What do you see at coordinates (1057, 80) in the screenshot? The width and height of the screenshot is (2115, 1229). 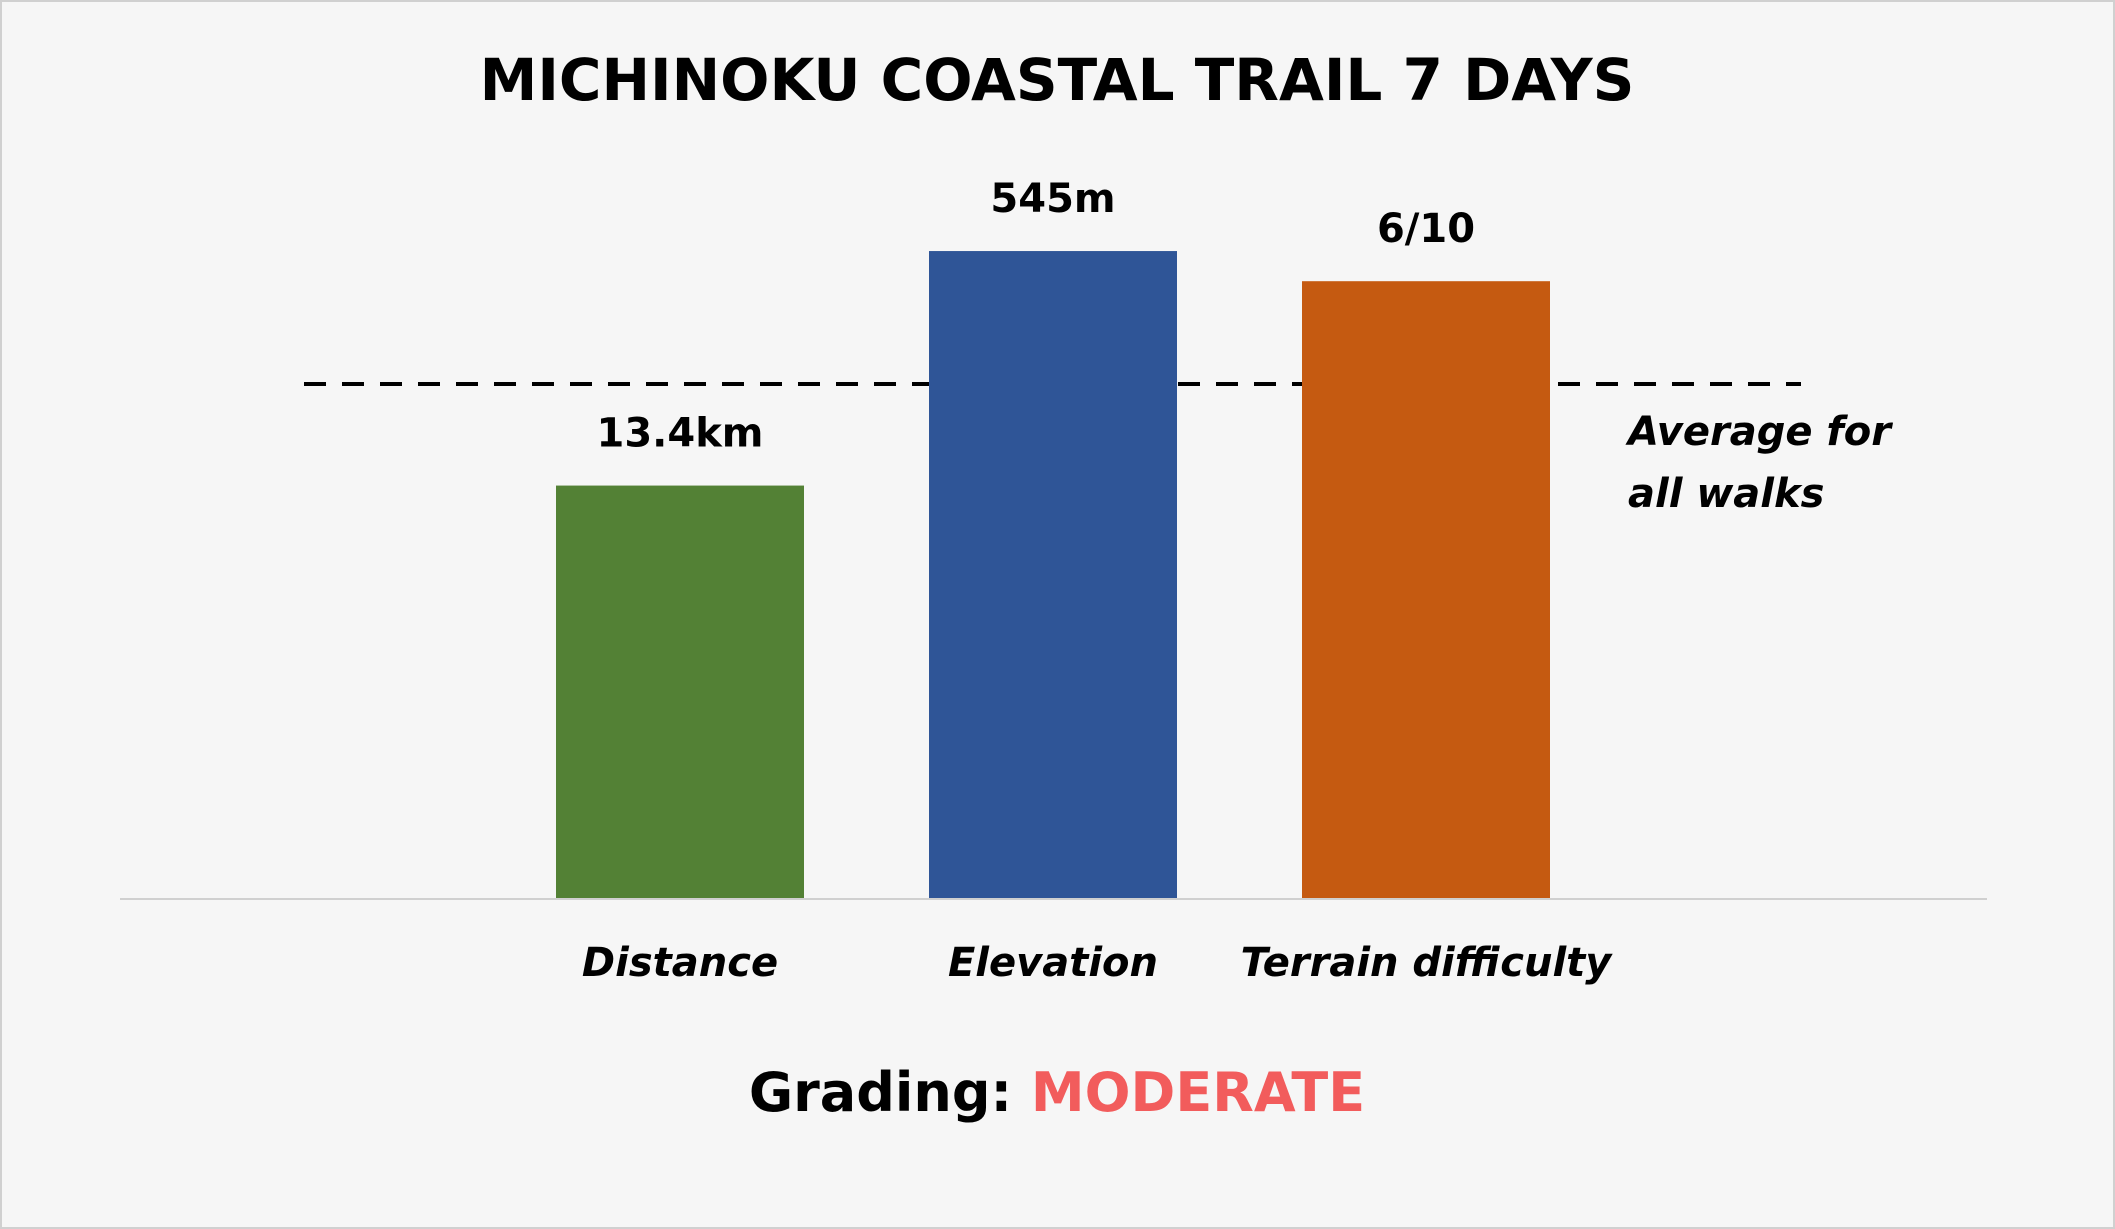 I see `chart-title: MICHINOKU COASTAL TRAIL 7 DAYS` at bounding box center [1057, 80].